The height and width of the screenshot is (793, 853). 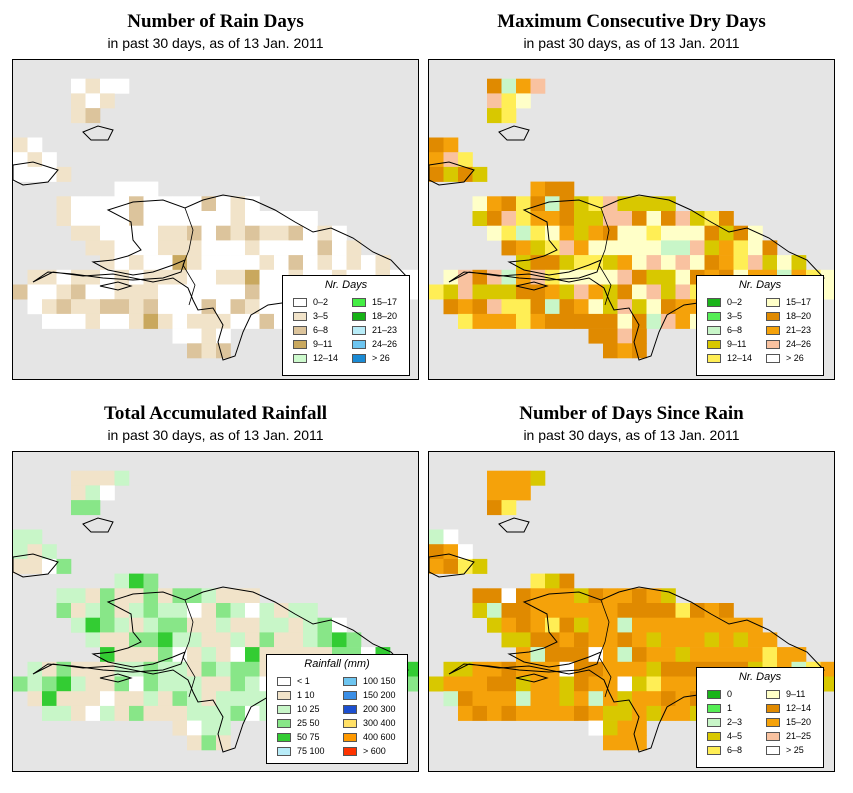 I want to click on legend-label: 24–26, so click(x=799, y=344).